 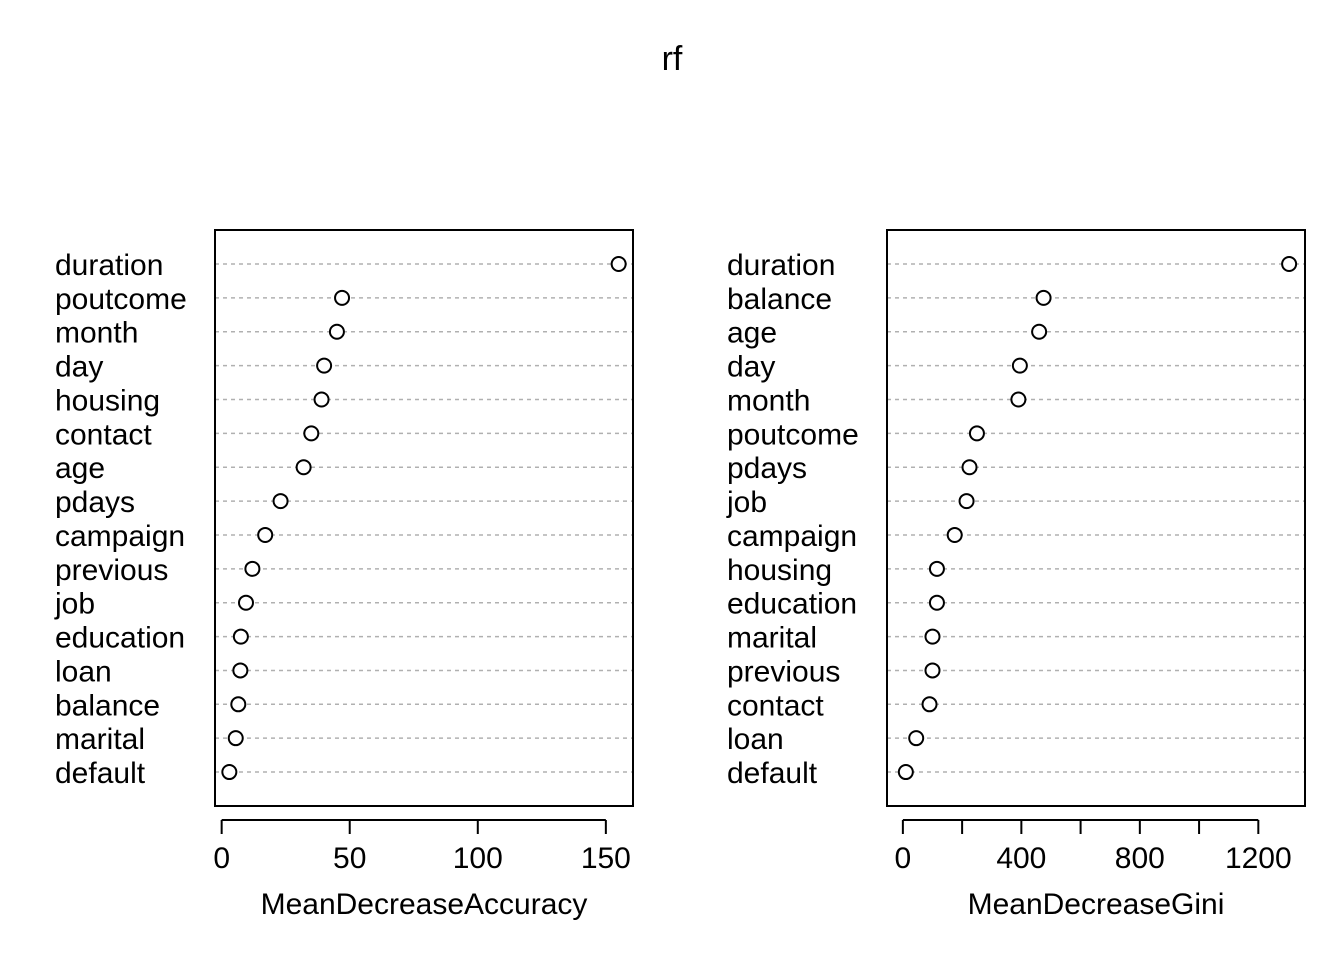 What do you see at coordinates (349, 858) in the screenshot?
I see `x-tick-label: 50` at bounding box center [349, 858].